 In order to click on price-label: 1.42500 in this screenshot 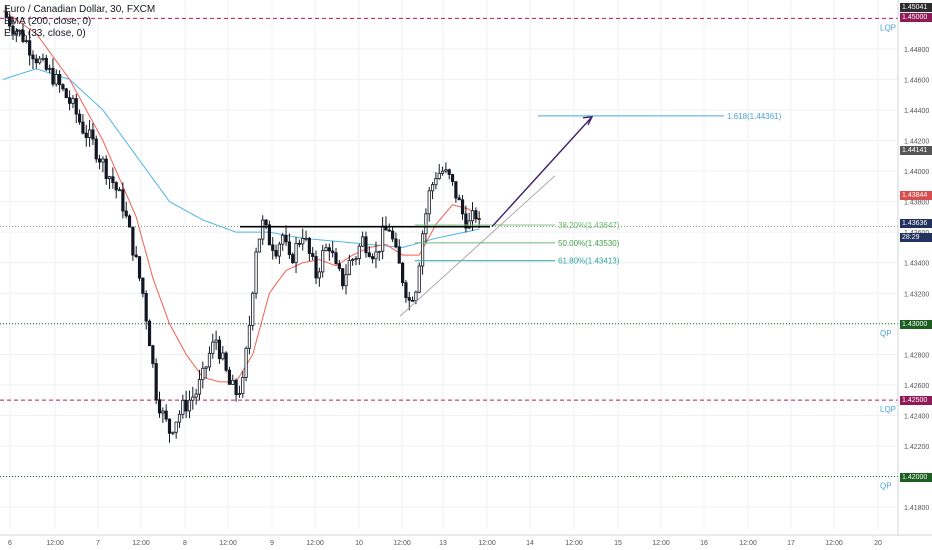, I will do `click(916, 401)`.